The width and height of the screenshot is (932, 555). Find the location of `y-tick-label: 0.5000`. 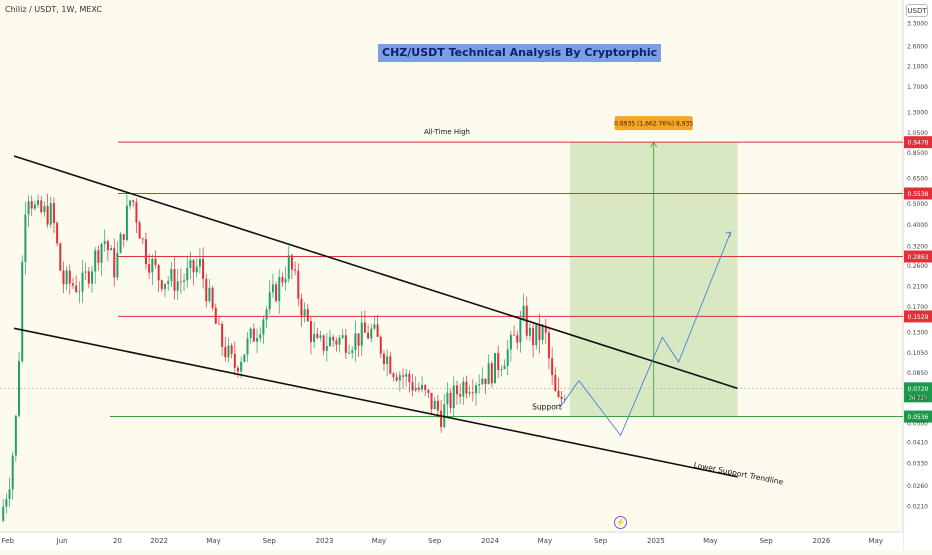

y-tick-label: 0.5000 is located at coordinates (917, 204).